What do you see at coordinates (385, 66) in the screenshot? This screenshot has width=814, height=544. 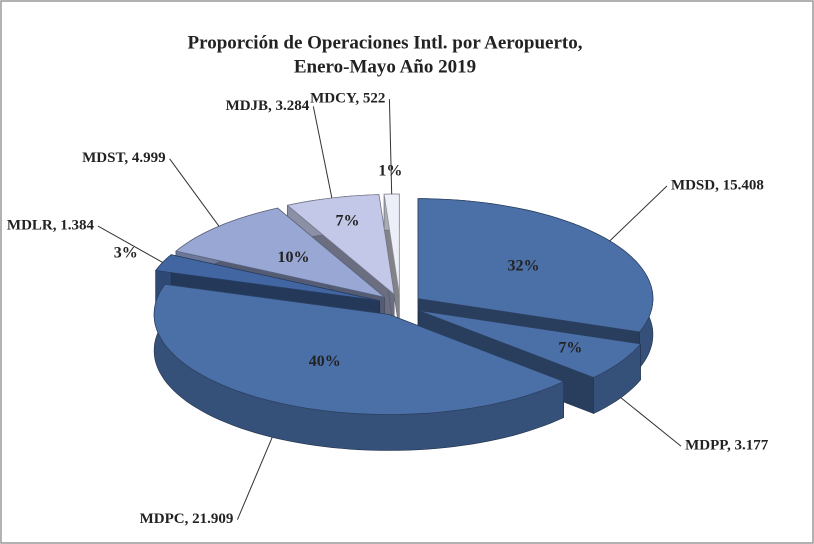 I see `chart-subtitle: Enero-Mayo Año 2019` at bounding box center [385, 66].